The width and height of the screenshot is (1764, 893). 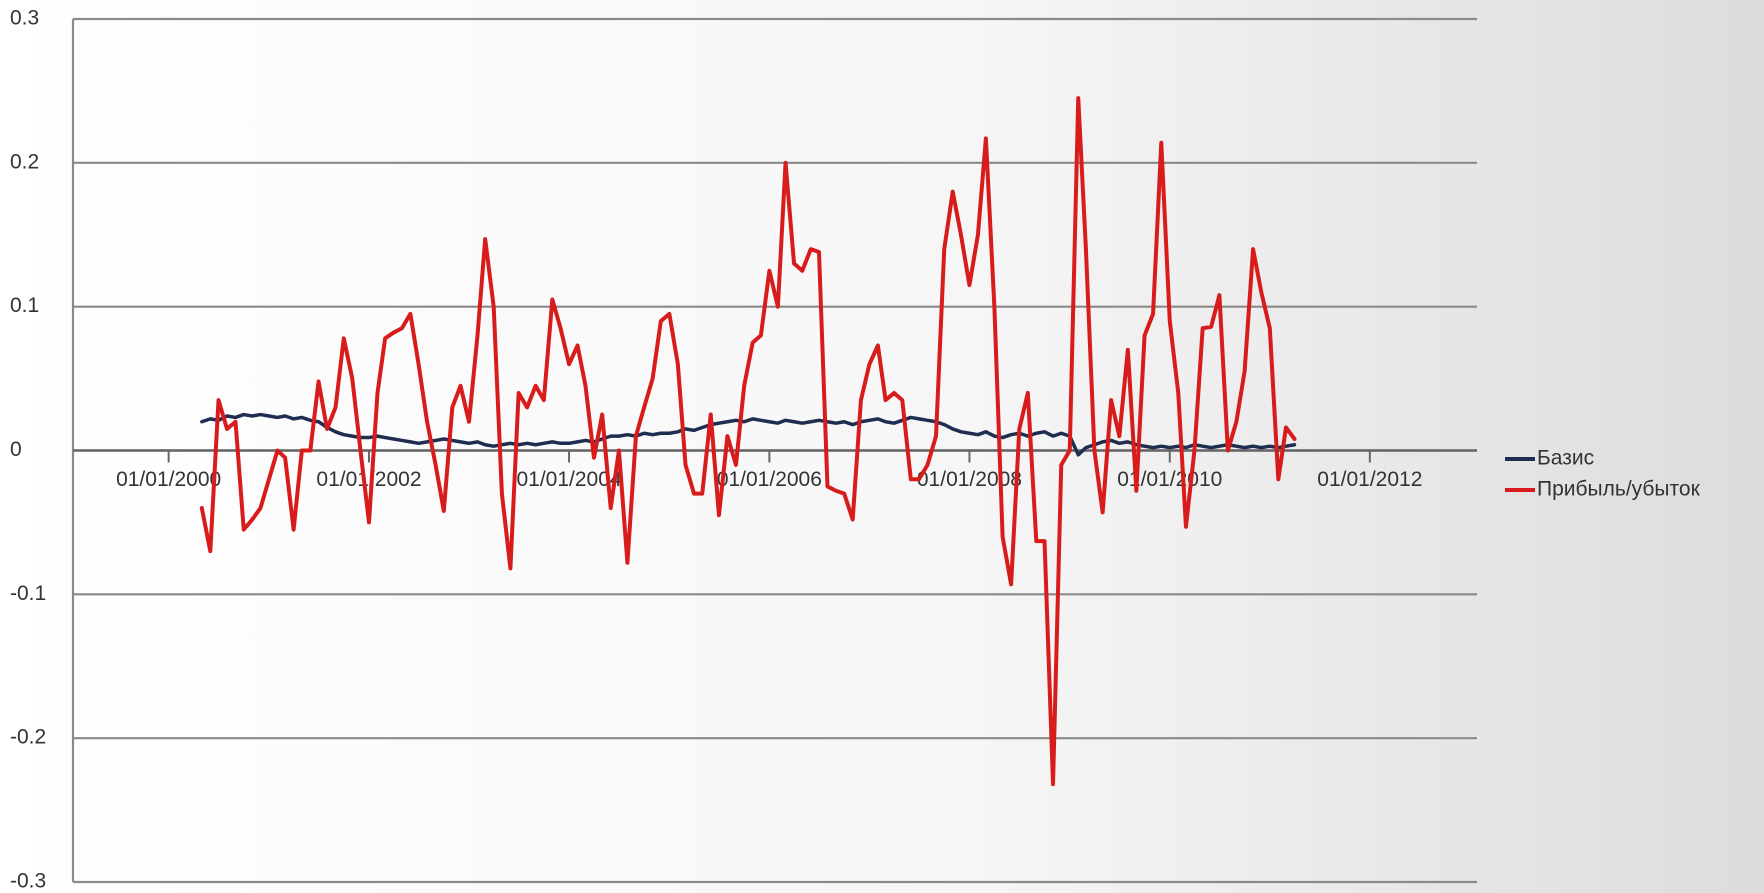 I want to click on x-tick-label: 01/01/2012, so click(x=1369, y=479).